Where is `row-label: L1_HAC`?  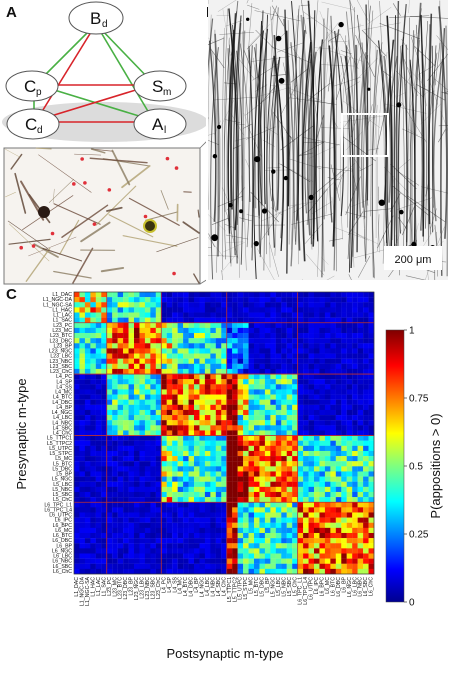 row-label: L1_HAC is located at coordinates (62, 310).